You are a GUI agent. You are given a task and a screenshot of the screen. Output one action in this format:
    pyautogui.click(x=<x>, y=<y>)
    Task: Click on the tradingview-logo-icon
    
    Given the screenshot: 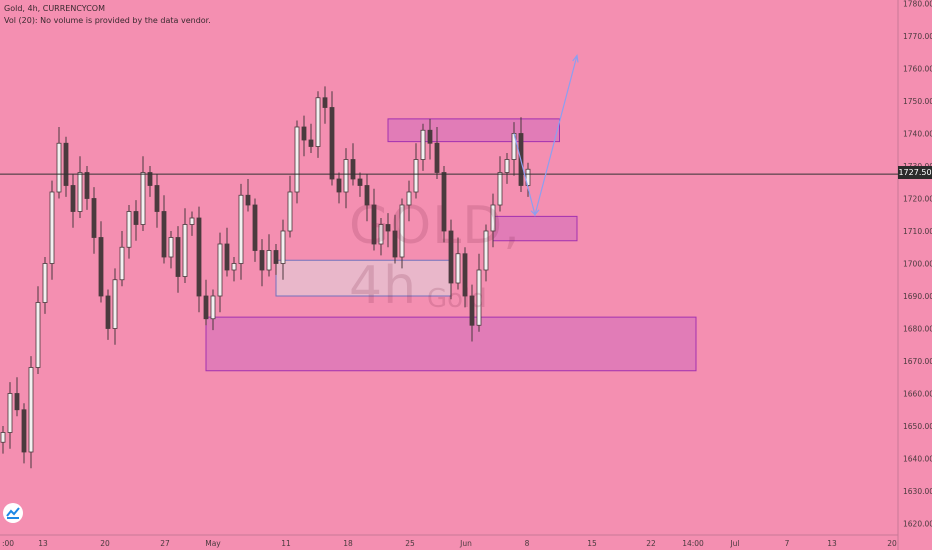 What is the action you would take?
    pyautogui.click(x=13, y=513)
    